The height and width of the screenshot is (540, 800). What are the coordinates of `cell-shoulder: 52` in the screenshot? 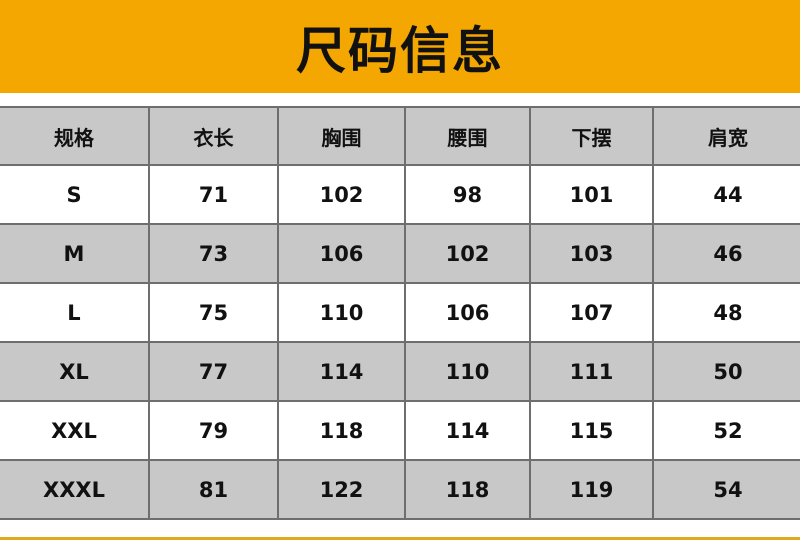 It's located at (726, 430).